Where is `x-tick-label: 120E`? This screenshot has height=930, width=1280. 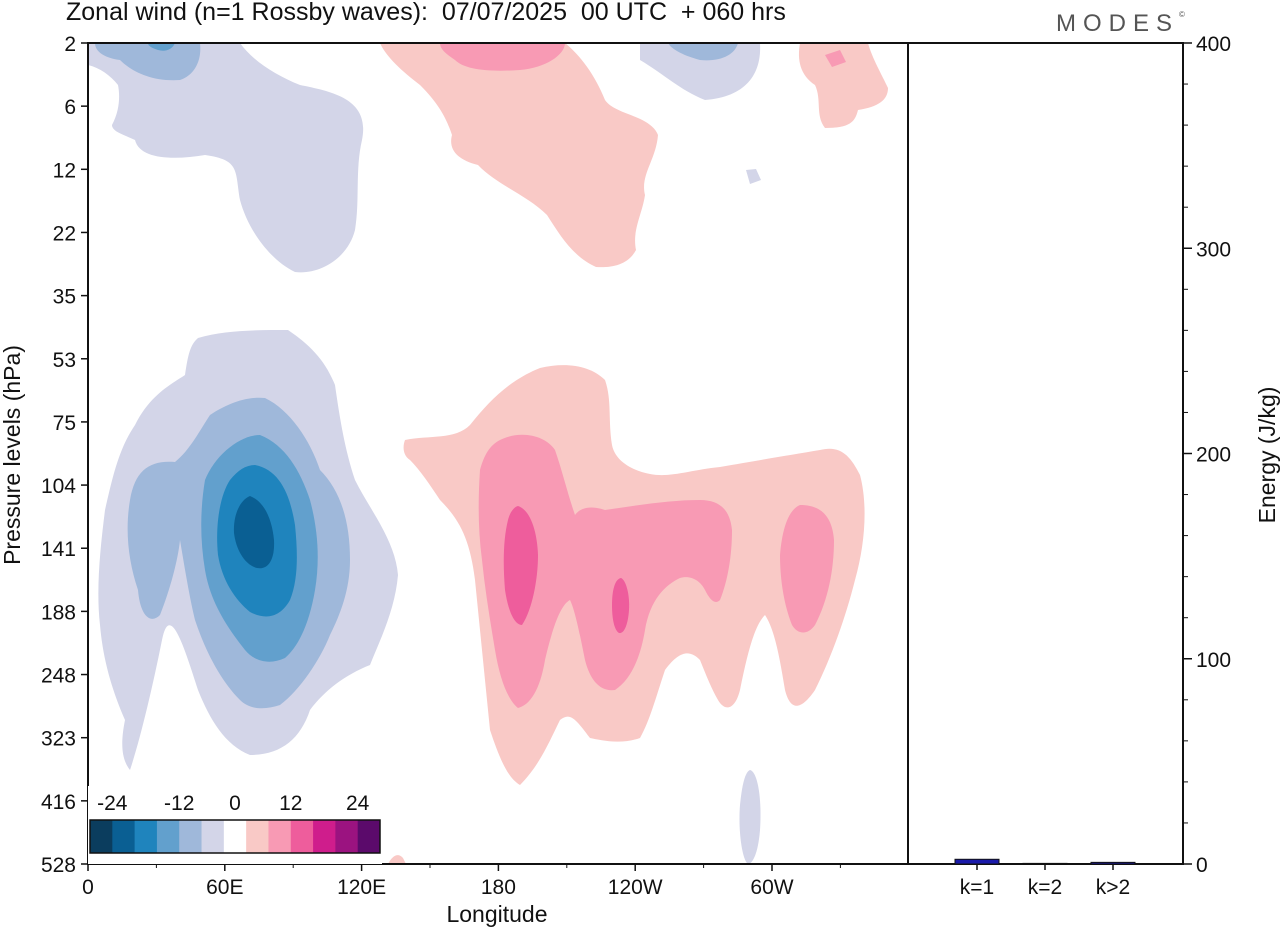
x-tick-label: 120E is located at coordinates (361, 887).